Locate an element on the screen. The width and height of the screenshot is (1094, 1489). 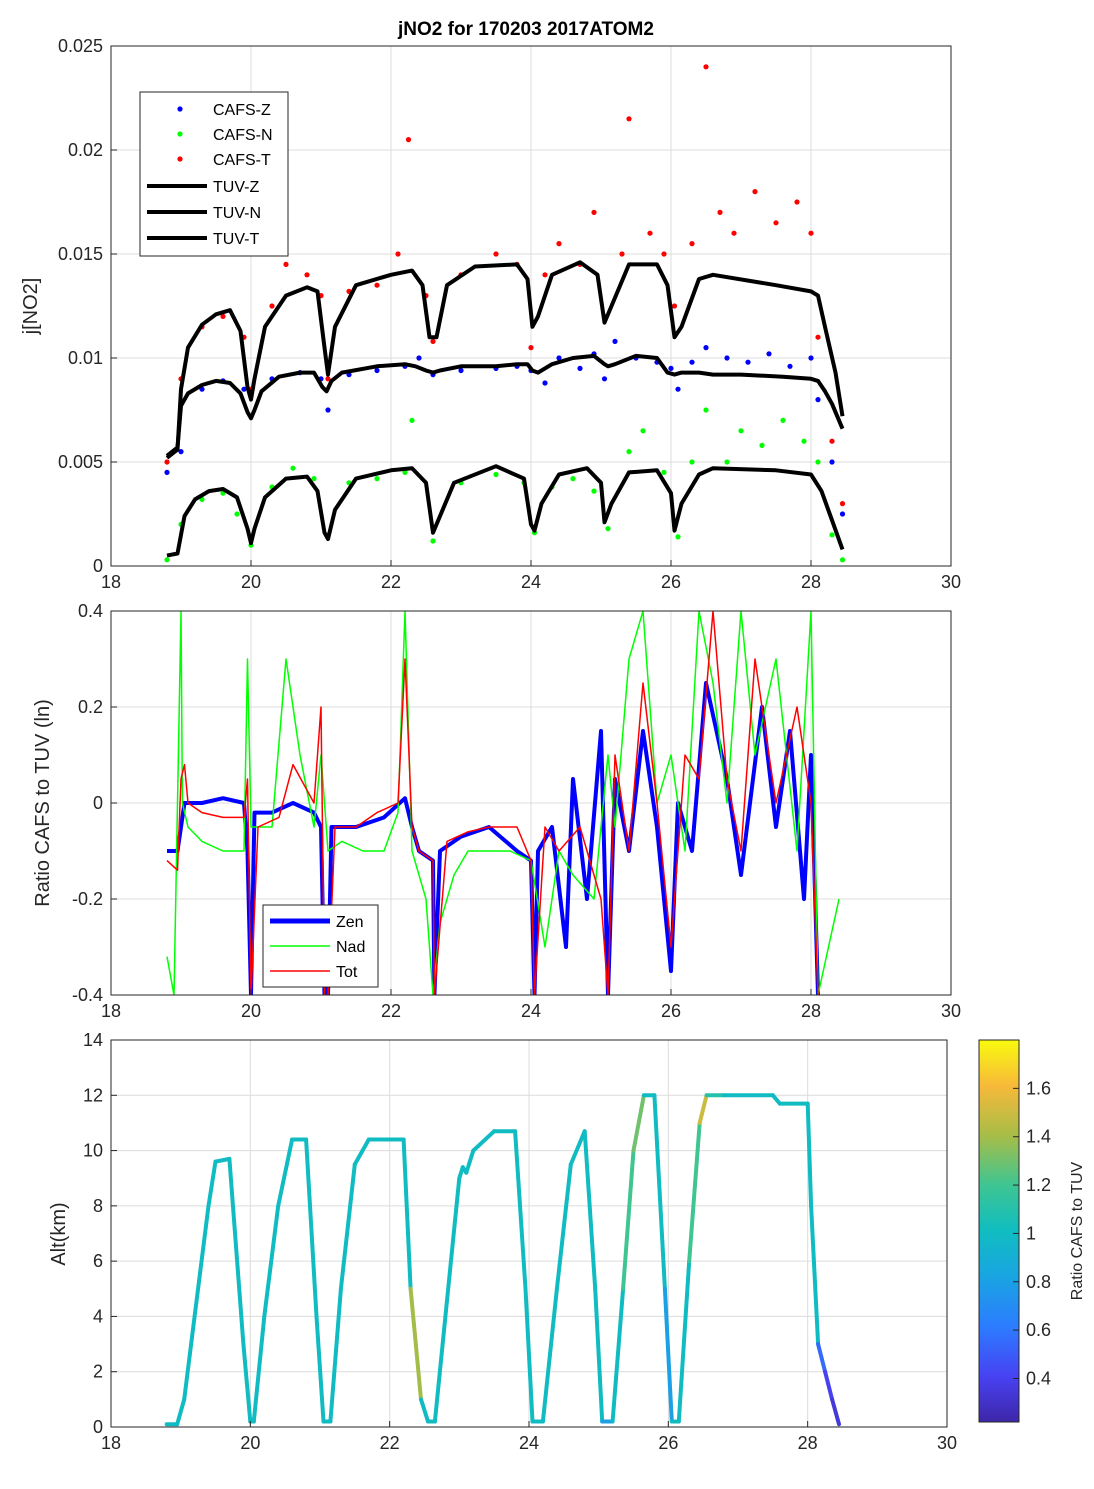
legend-label-cafs-t: CAFS-T is located at coordinates (242, 160).